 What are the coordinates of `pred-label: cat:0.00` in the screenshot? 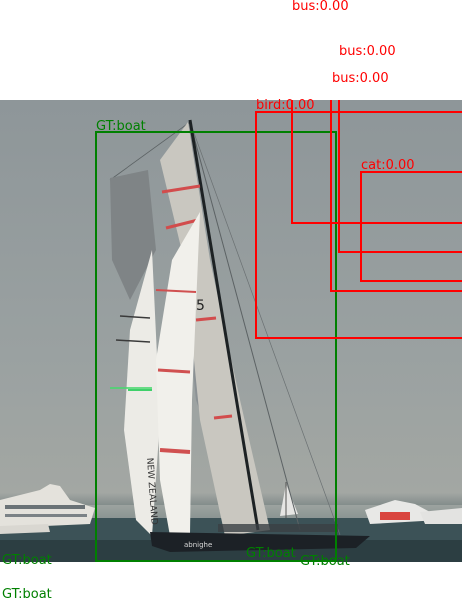 It's located at (388, 165).